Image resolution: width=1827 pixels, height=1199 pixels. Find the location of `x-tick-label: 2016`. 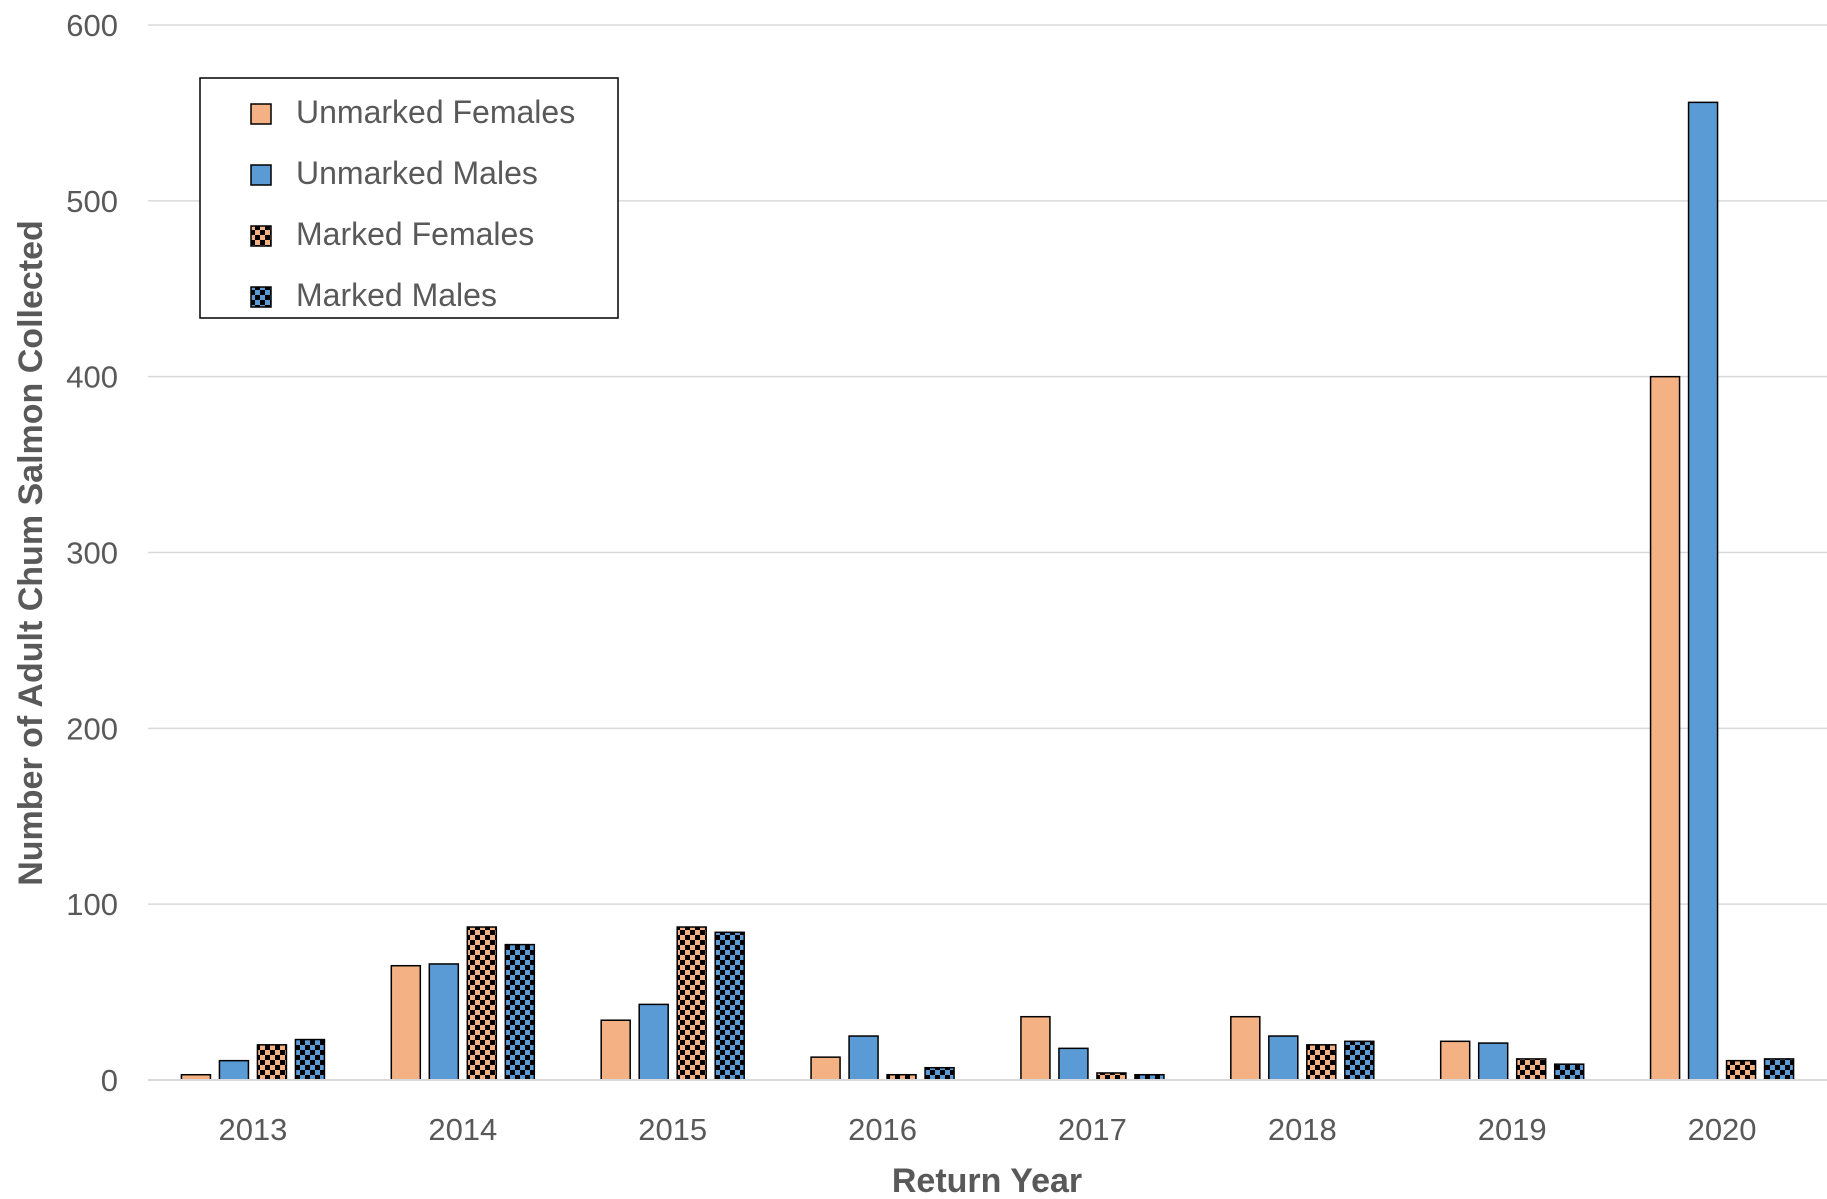

x-tick-label: 2016 is located at coordinates (882, 1129).